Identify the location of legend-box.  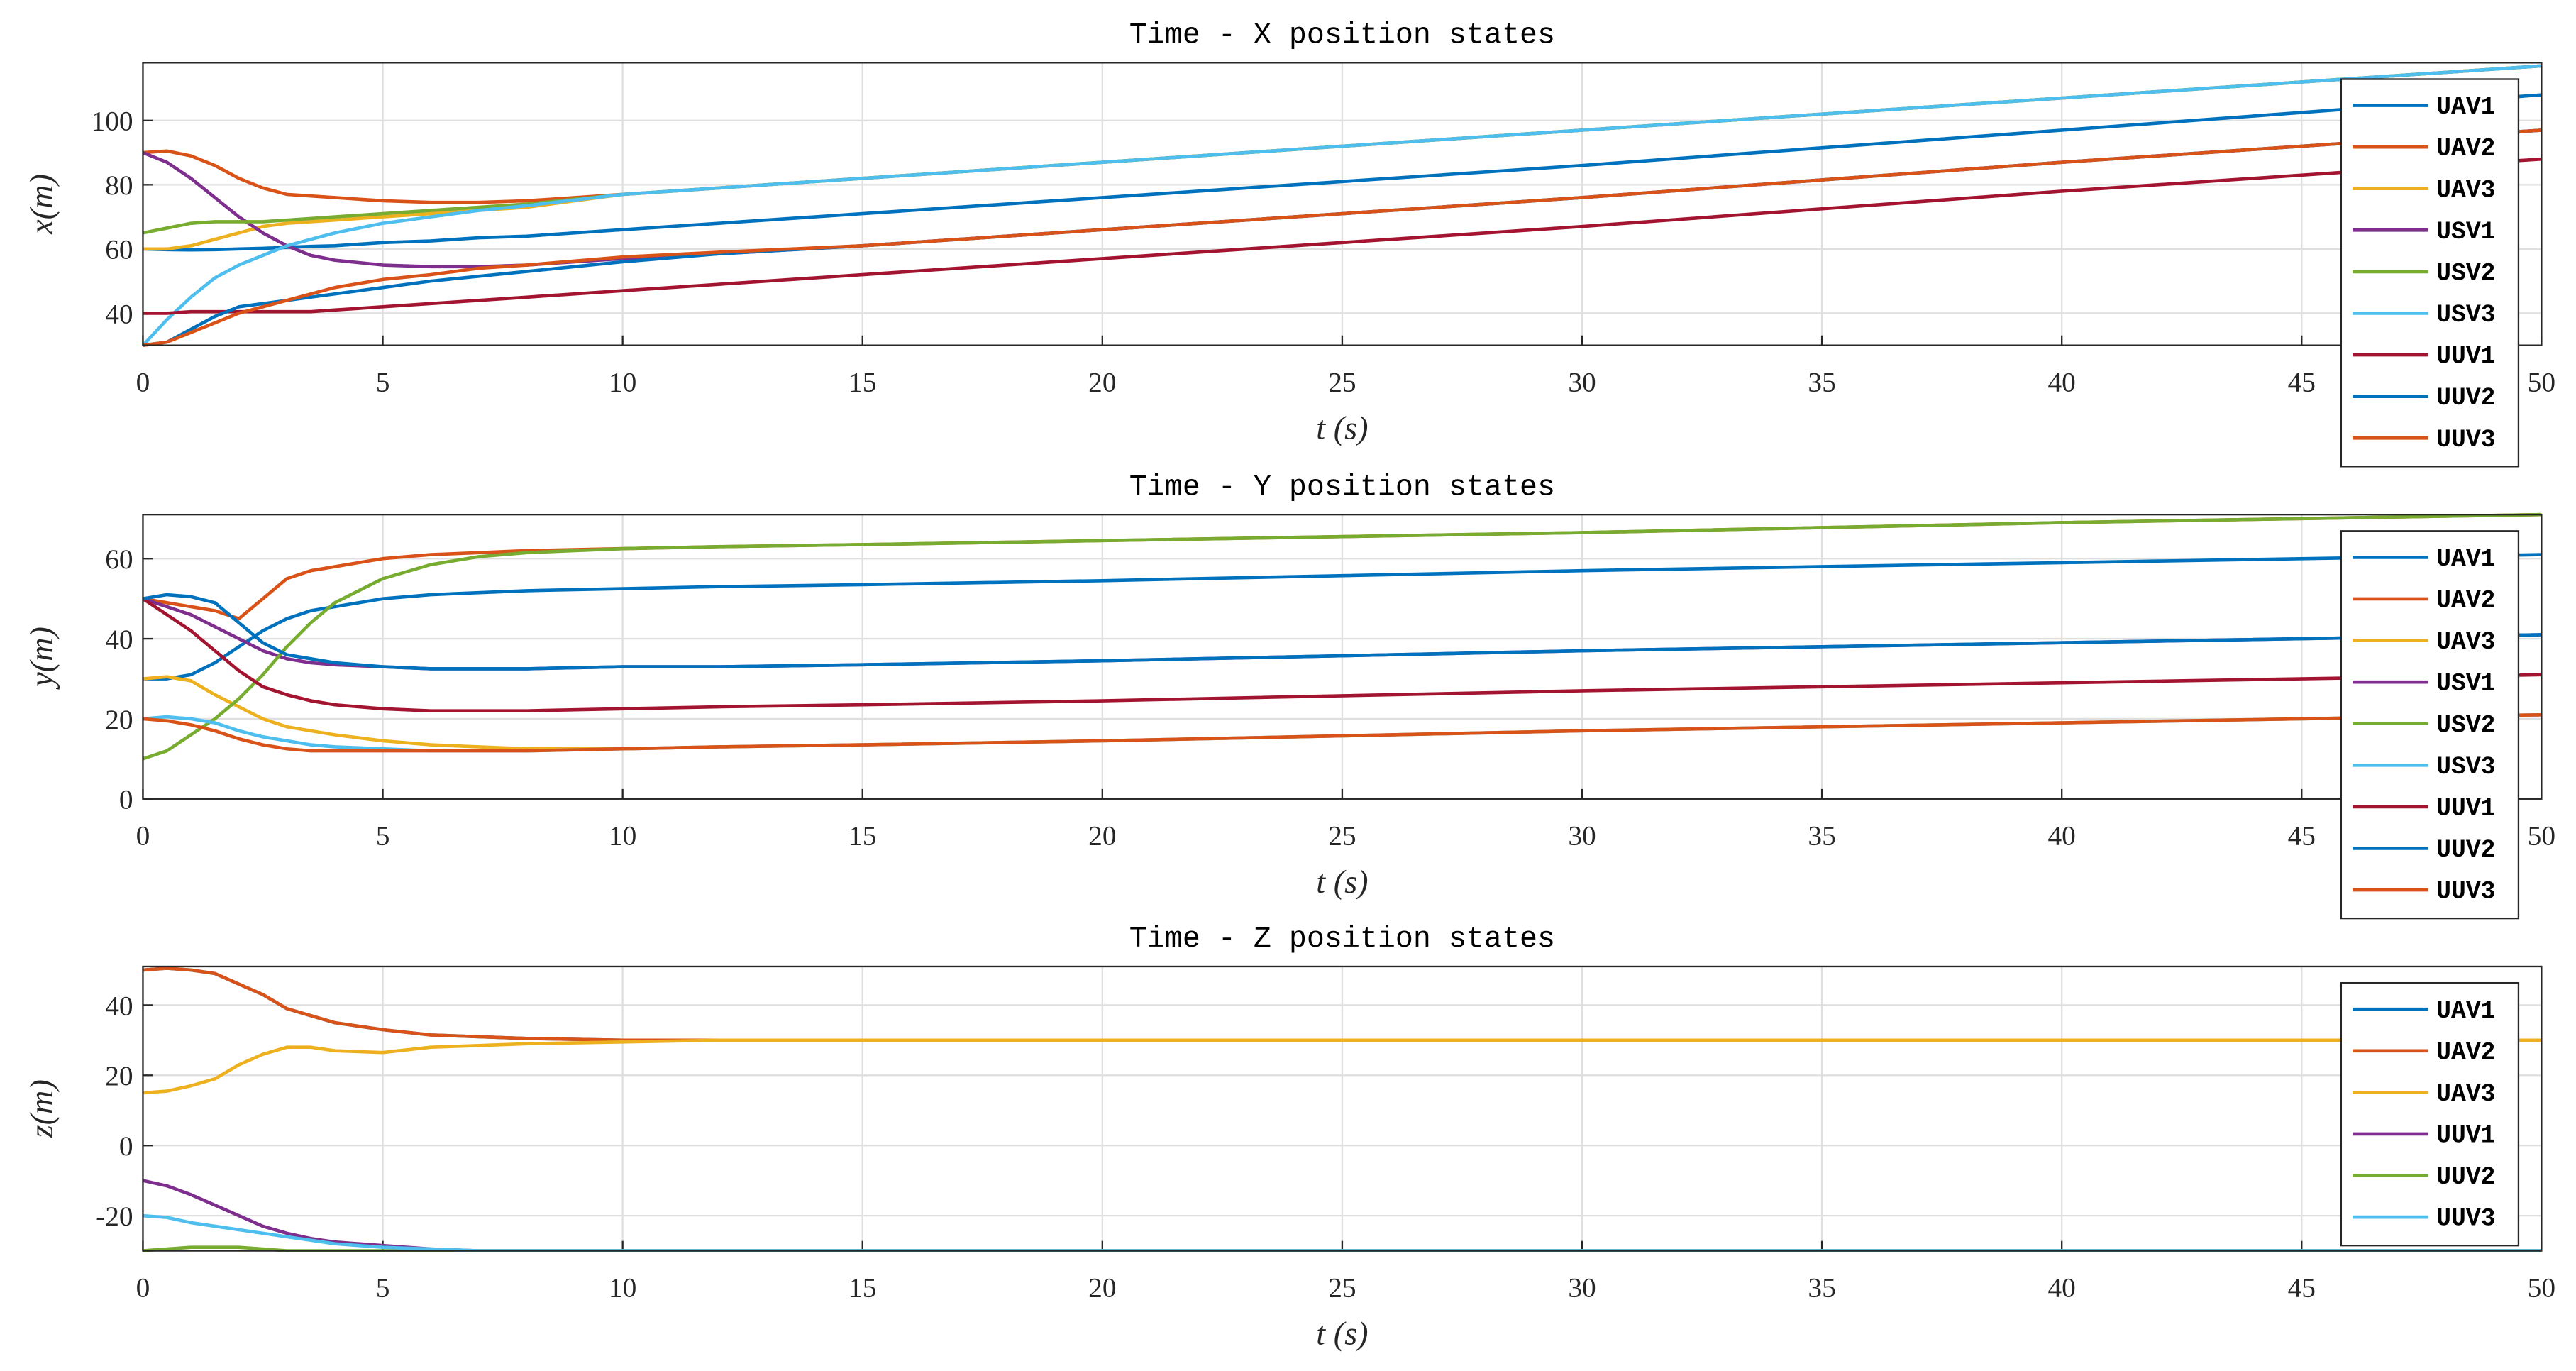
(2430, 1114).